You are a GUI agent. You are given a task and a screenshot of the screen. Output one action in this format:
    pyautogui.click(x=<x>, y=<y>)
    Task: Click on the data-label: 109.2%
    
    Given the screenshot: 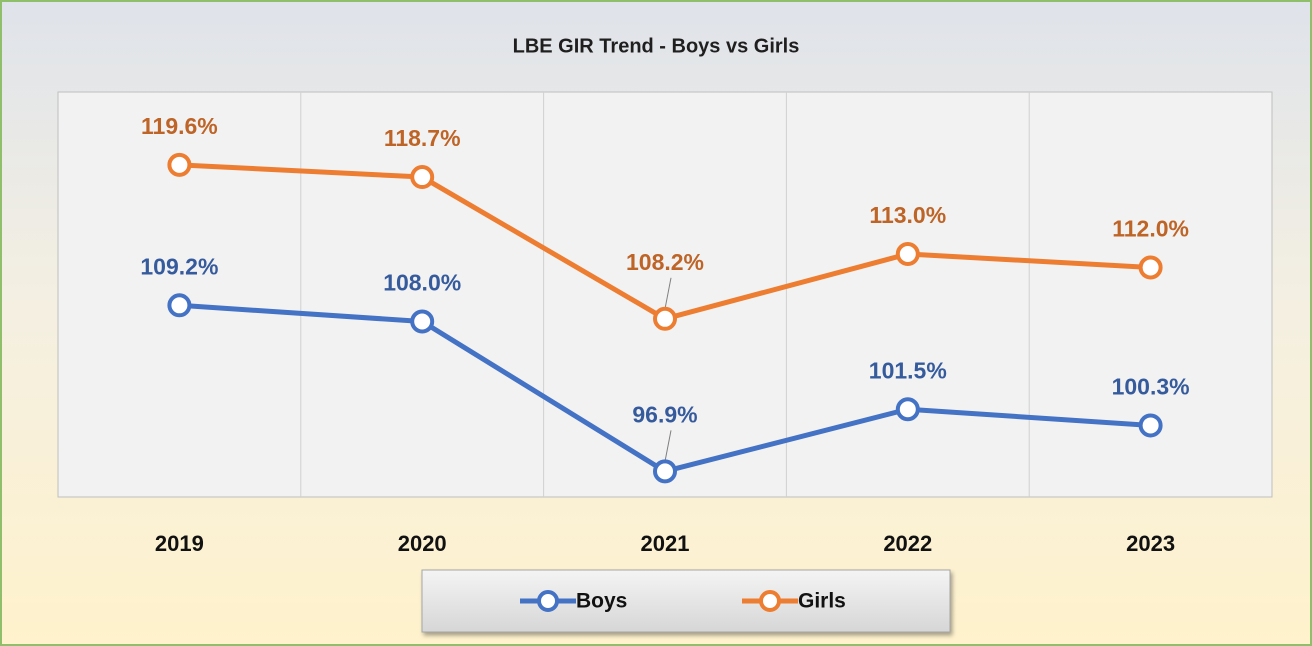 What is the action you would take?
    pyautogui.click(x=179, y=266)
    